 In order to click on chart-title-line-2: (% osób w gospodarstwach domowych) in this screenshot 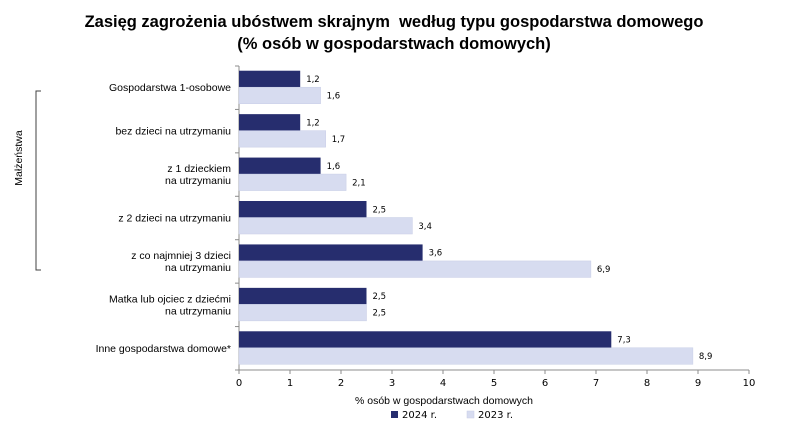, I will do `click(394, 44)`.